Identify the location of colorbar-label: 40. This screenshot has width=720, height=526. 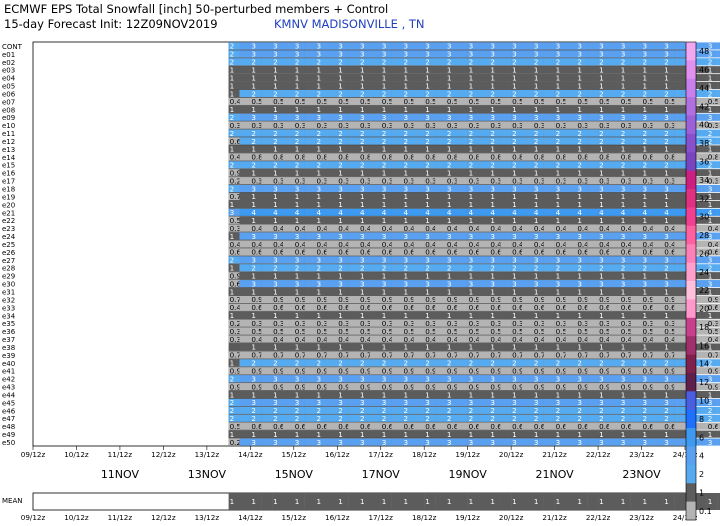
(704, 125).